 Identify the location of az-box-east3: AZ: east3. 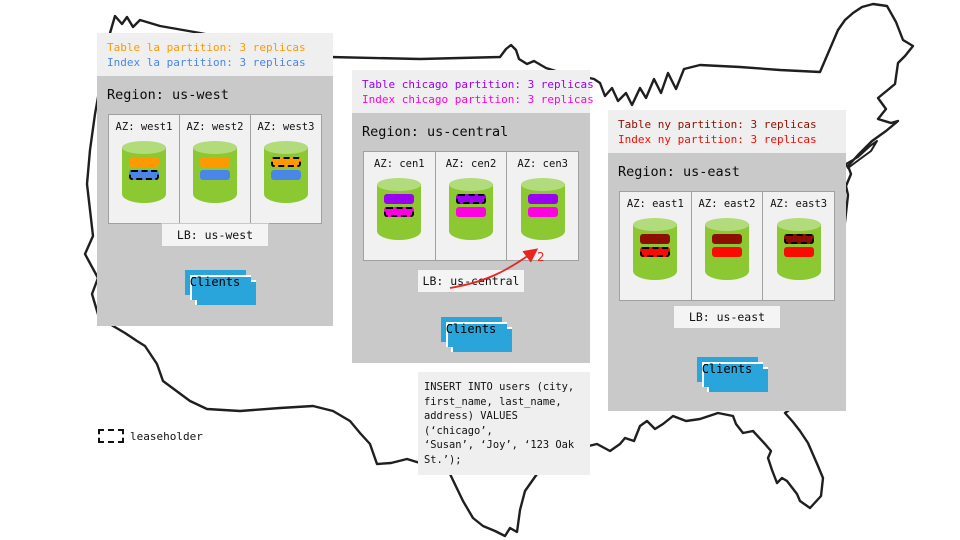
(798, 246).